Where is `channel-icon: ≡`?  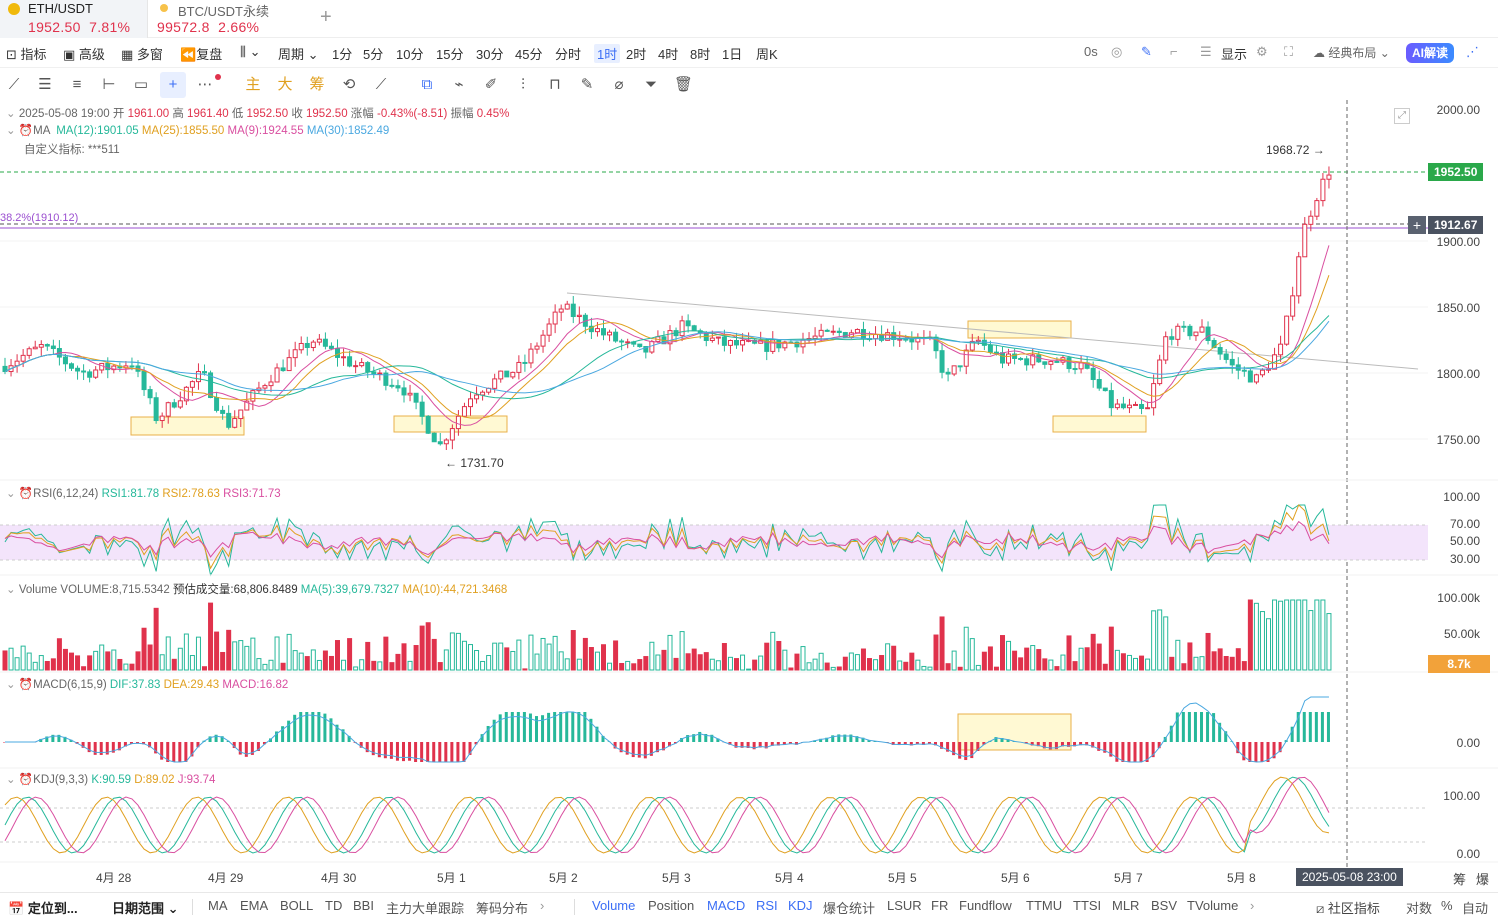
channel-icon: ≡ is located at coordinates (77, 84).